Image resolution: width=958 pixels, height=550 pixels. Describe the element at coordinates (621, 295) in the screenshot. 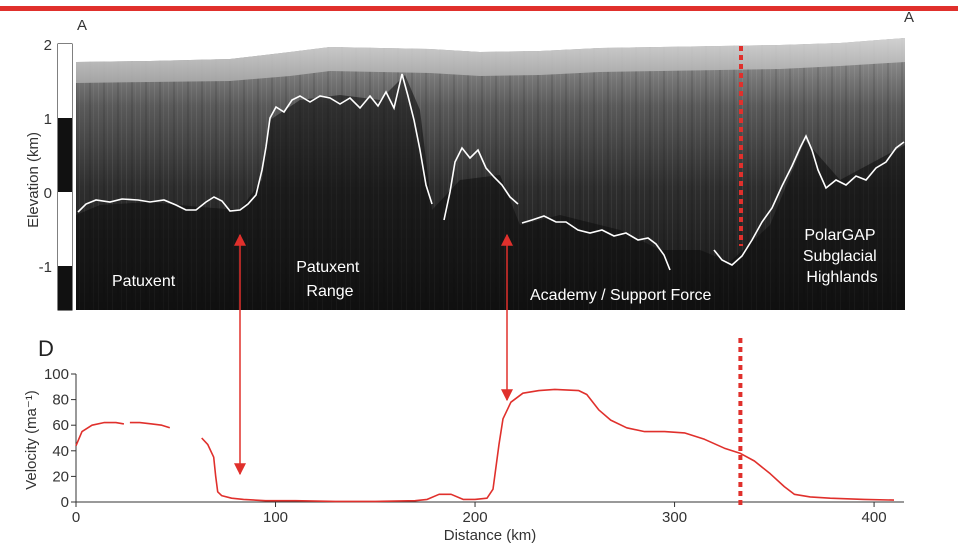

I see `region-label-academy-support-force: Academy / Support Force` at that location.